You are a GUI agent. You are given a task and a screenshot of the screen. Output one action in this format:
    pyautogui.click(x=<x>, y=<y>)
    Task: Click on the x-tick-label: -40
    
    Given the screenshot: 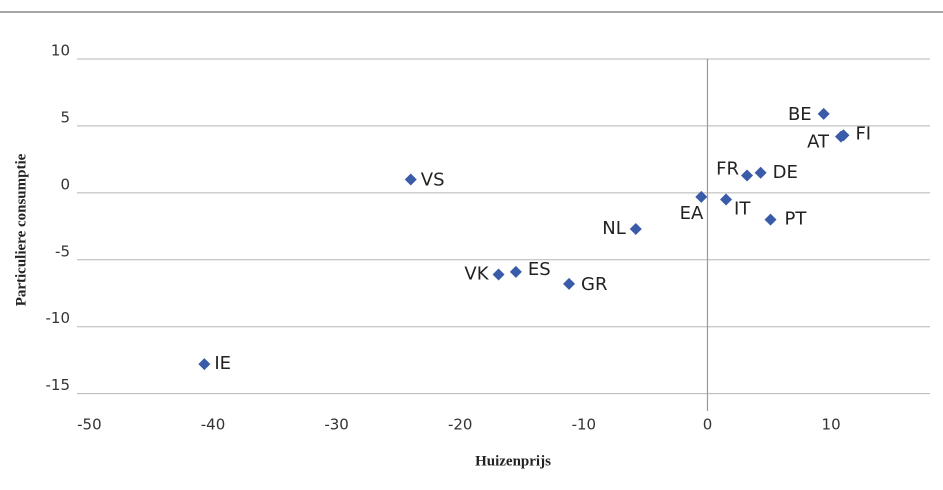 What is the action you would take?
    pyautogui.click(x=213, y=425)
    